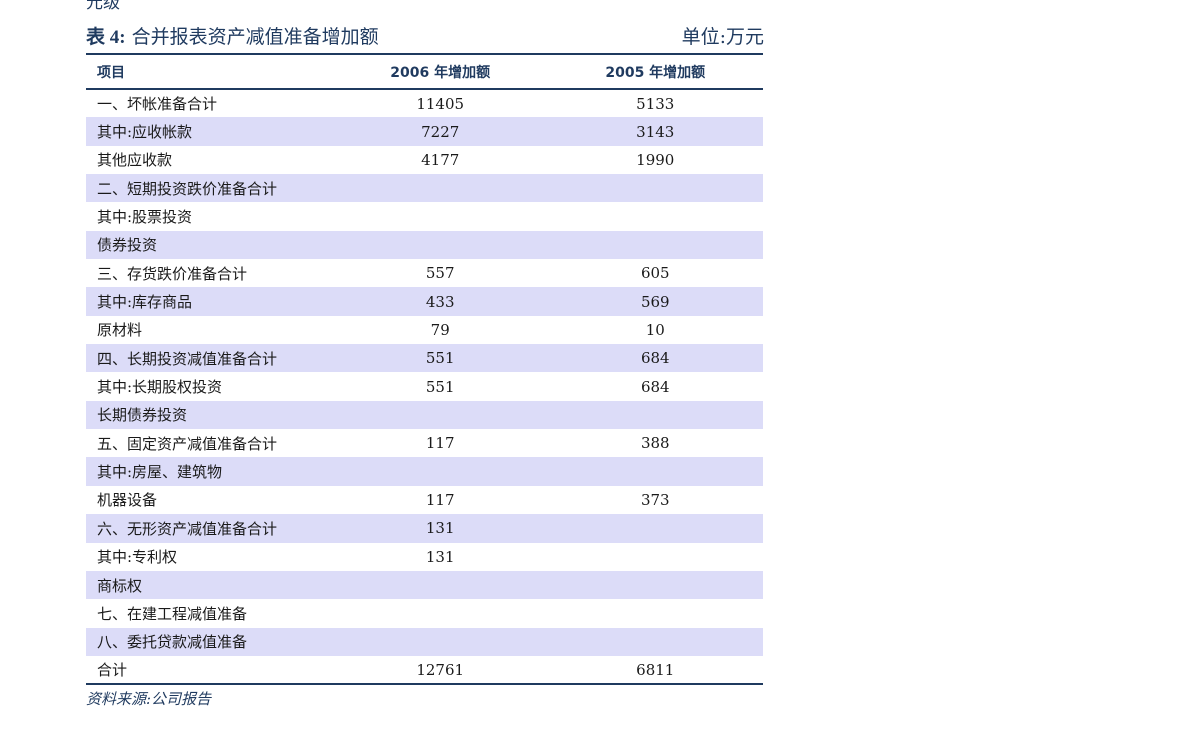 The width and height of the screenshot is (1190, 730). I want to click on table-row: 其中:房屋、建筑物, so click(424, 471).